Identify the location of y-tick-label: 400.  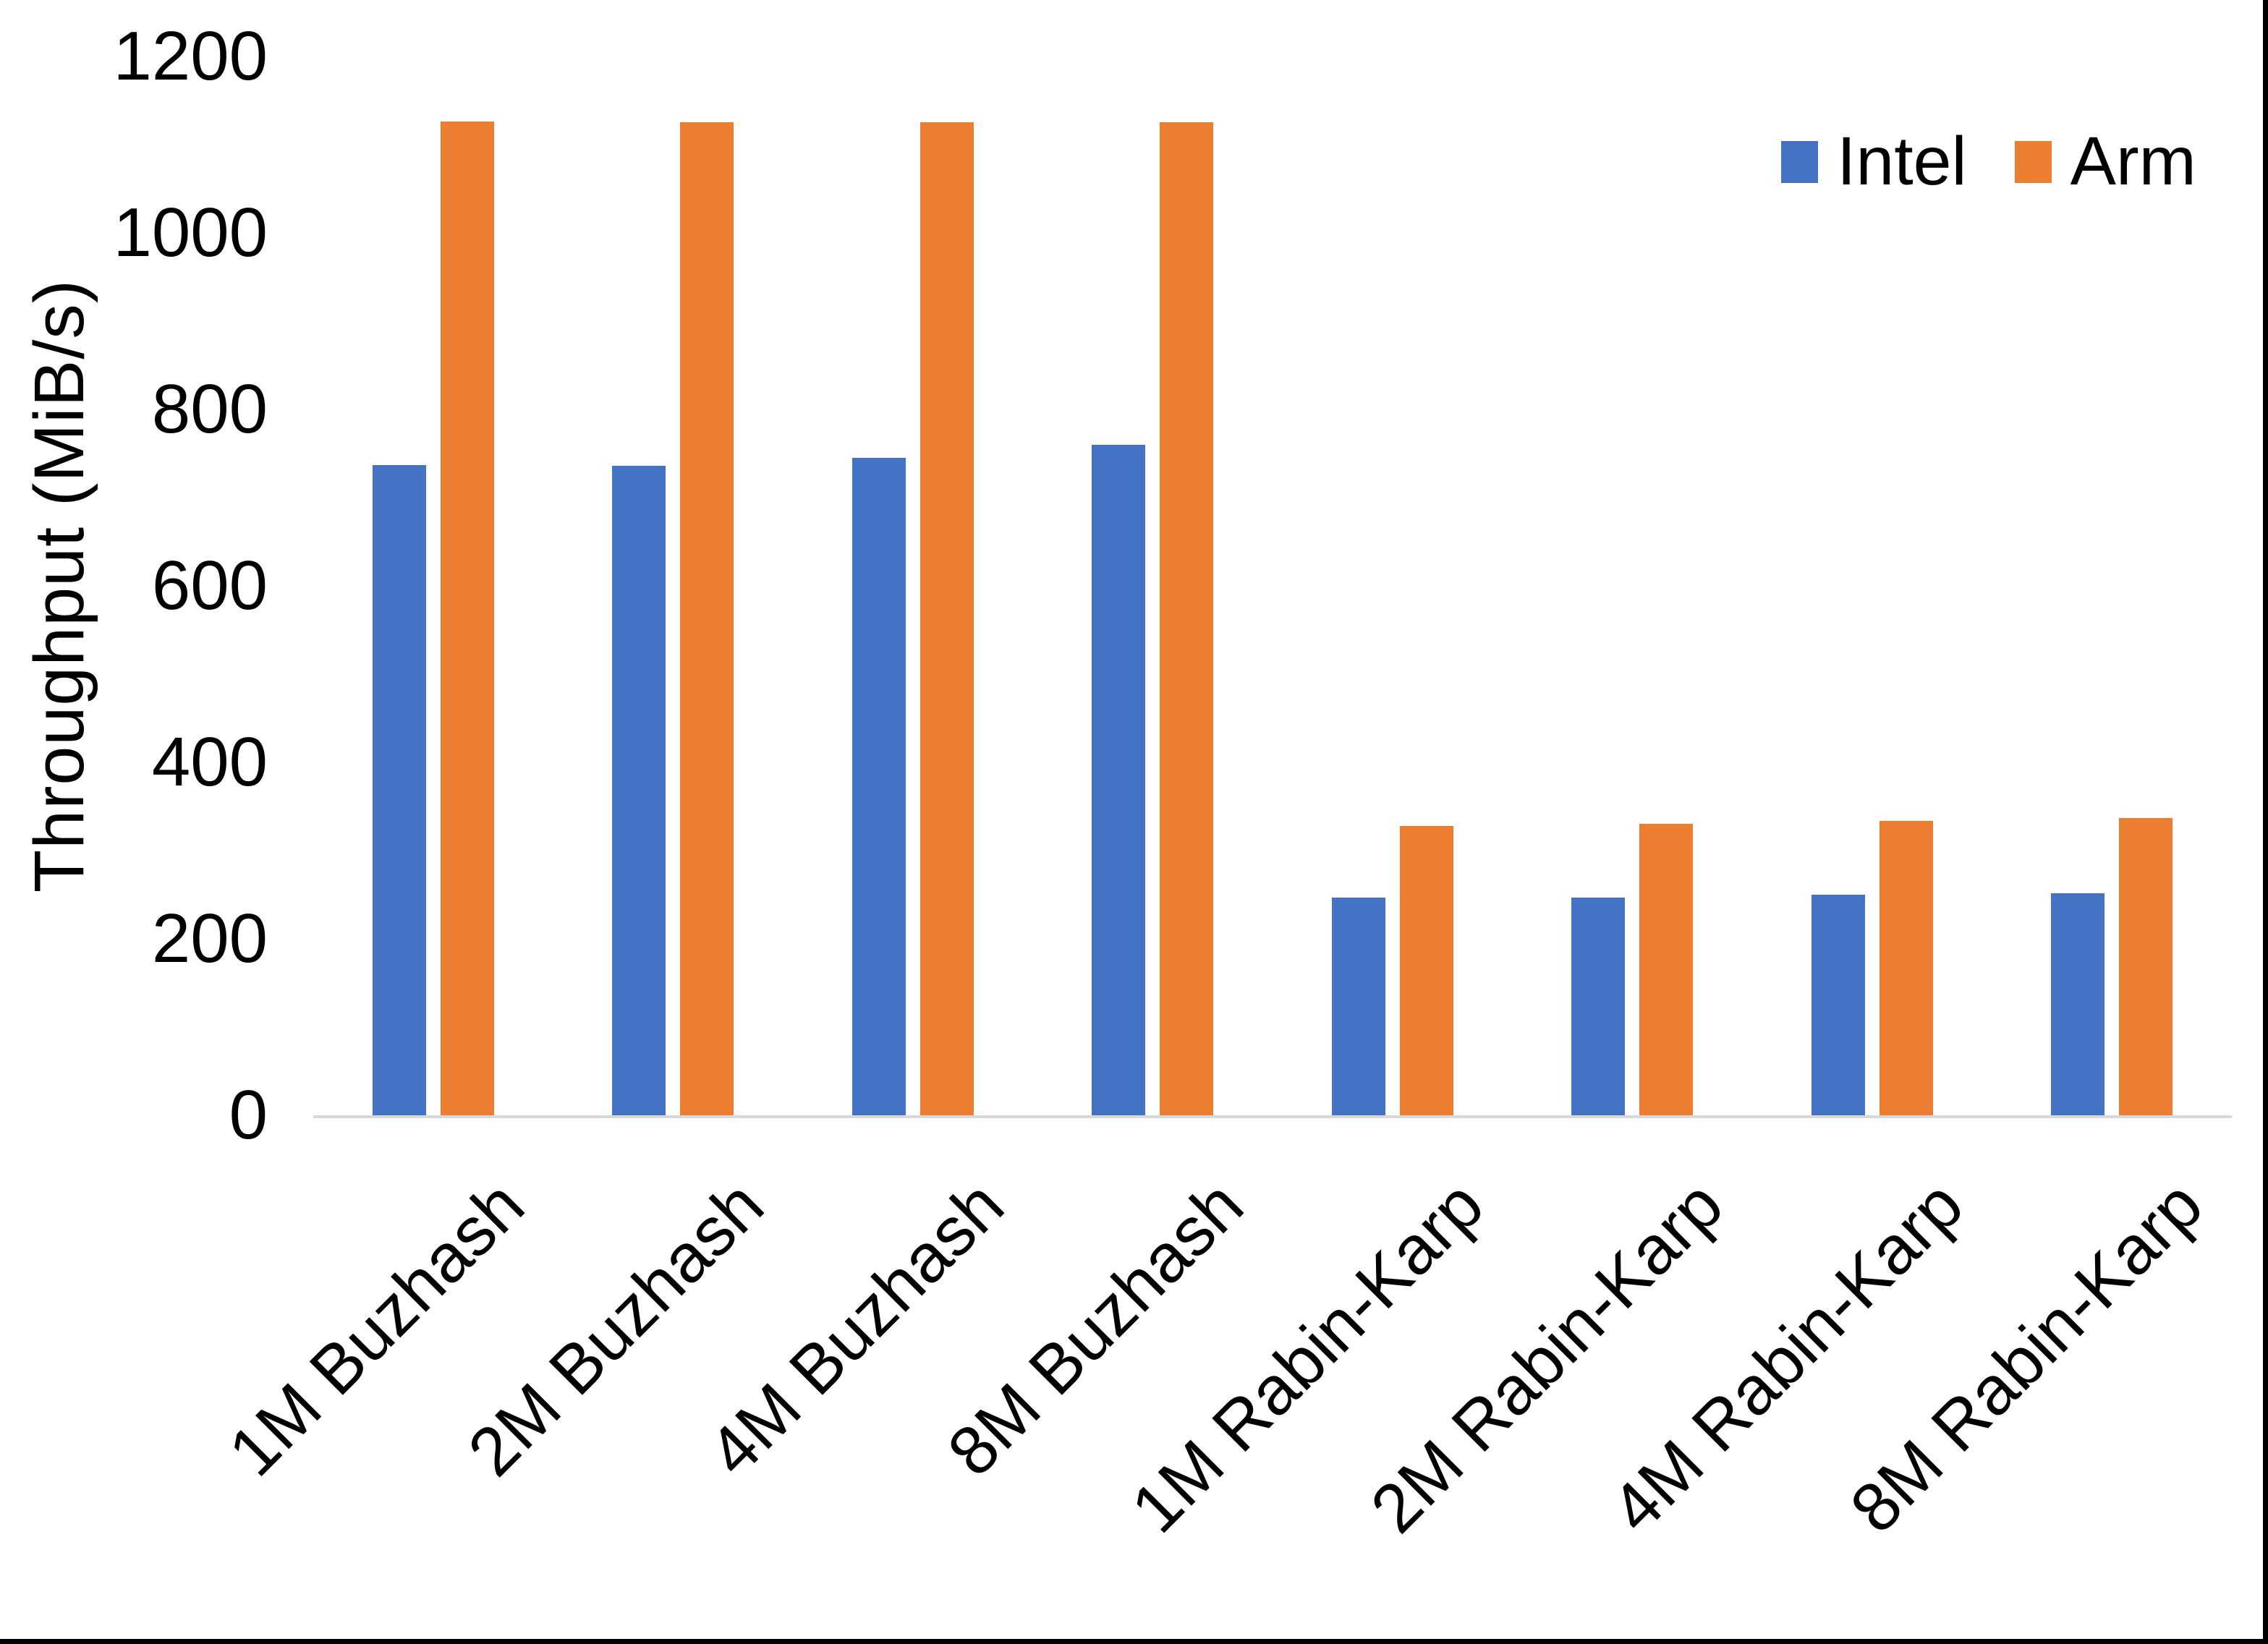
(209, 762).